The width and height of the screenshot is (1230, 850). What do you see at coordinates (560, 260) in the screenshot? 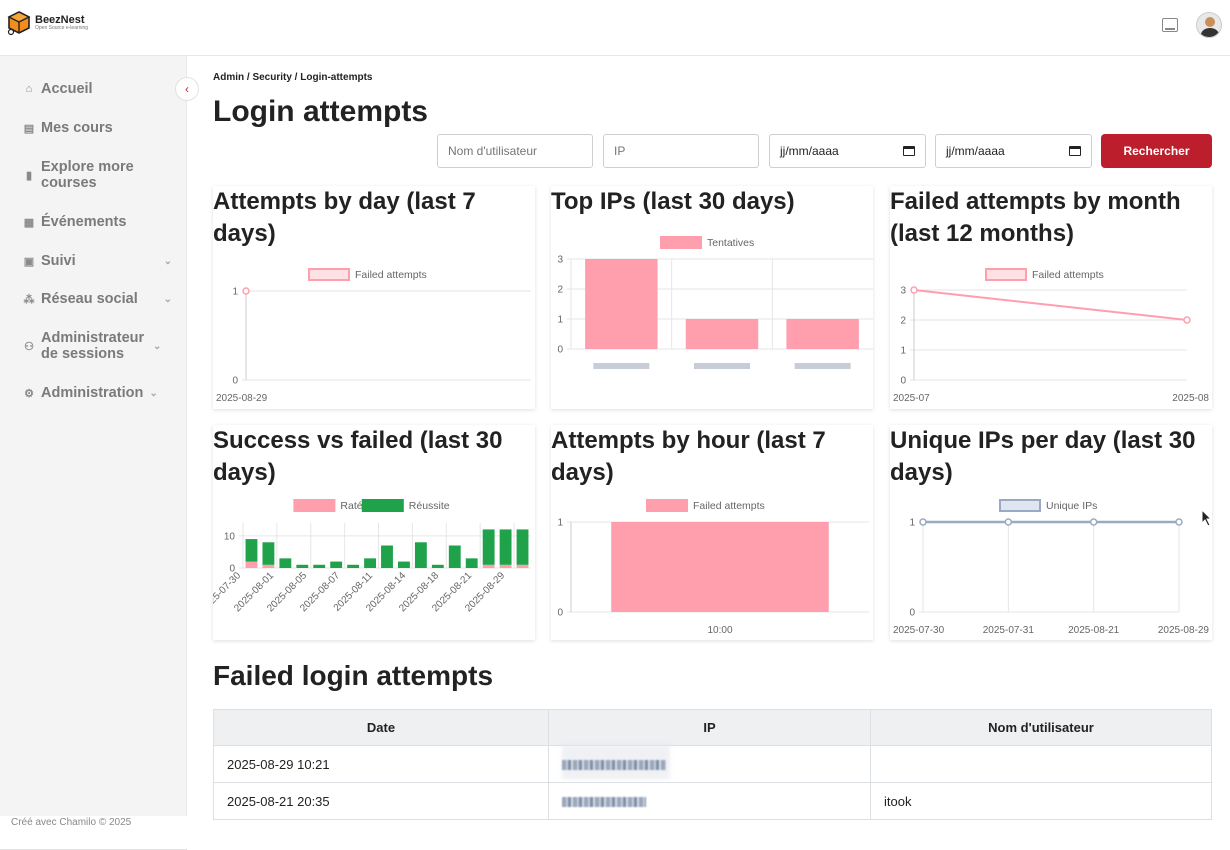
I see `y-tick-label: 3` at bounding box center [560, 260].